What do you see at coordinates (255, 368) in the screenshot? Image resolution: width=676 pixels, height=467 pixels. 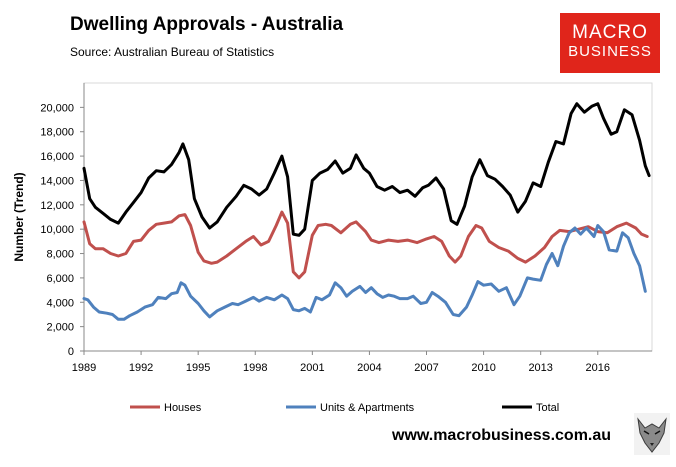 I see `x-tick-label: 1998` at bounding box center [255, 368].